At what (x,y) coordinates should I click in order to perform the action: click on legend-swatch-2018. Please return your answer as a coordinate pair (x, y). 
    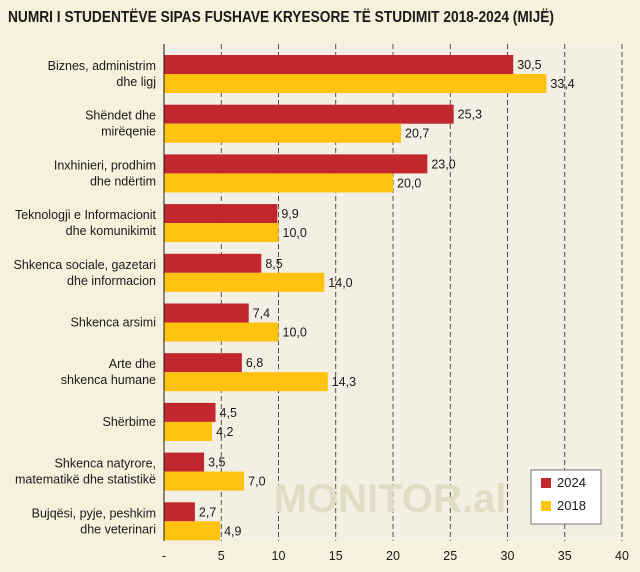
    Looking at the image, I should click on (546, 506).